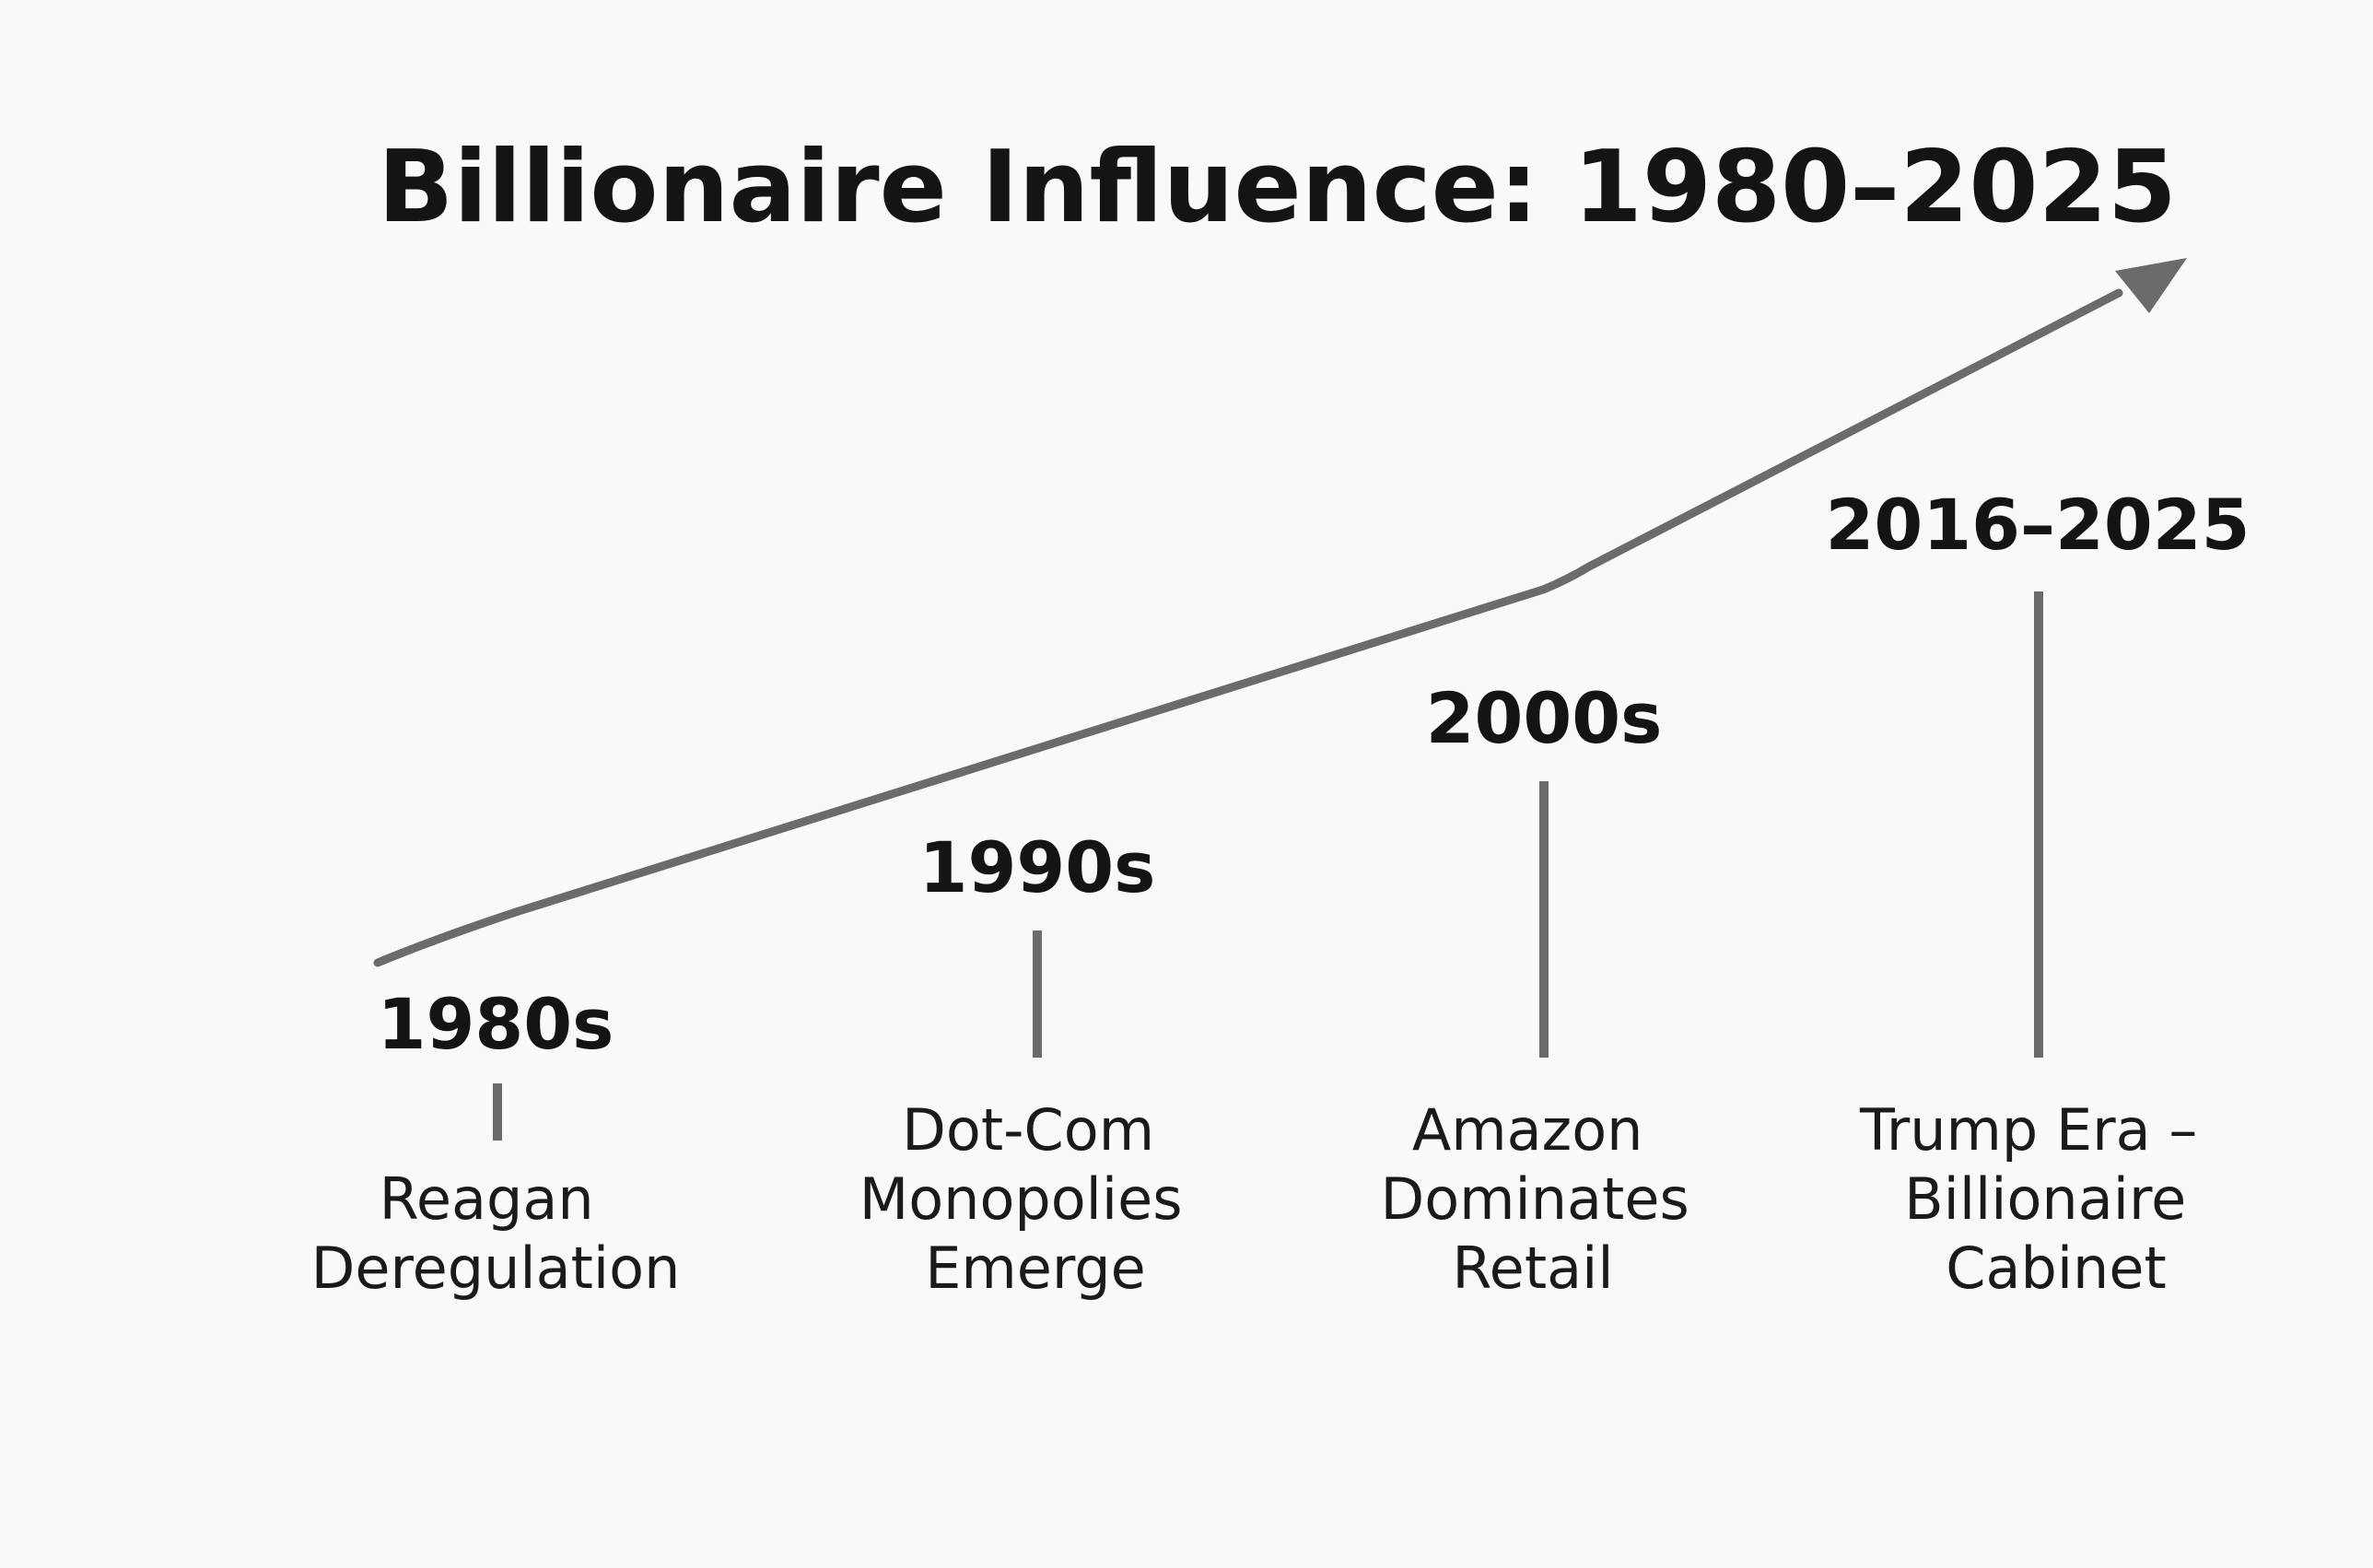 The image size is (2373, 1568). Describe the element at coordinates (2038, 525) in the screenshot. I see `milestone-era-label: 2016–2025` at that location.